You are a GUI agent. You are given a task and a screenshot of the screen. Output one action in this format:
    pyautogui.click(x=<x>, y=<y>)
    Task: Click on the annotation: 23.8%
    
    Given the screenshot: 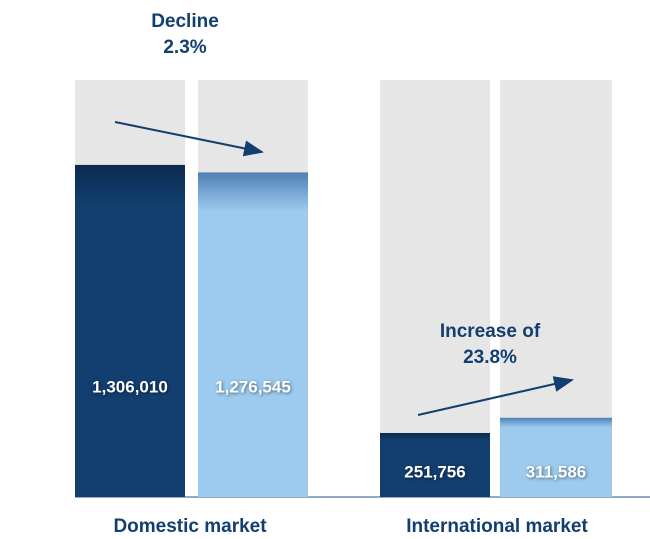 What is the action you would take?
    pyautogui.click(x=490, y=357)
    